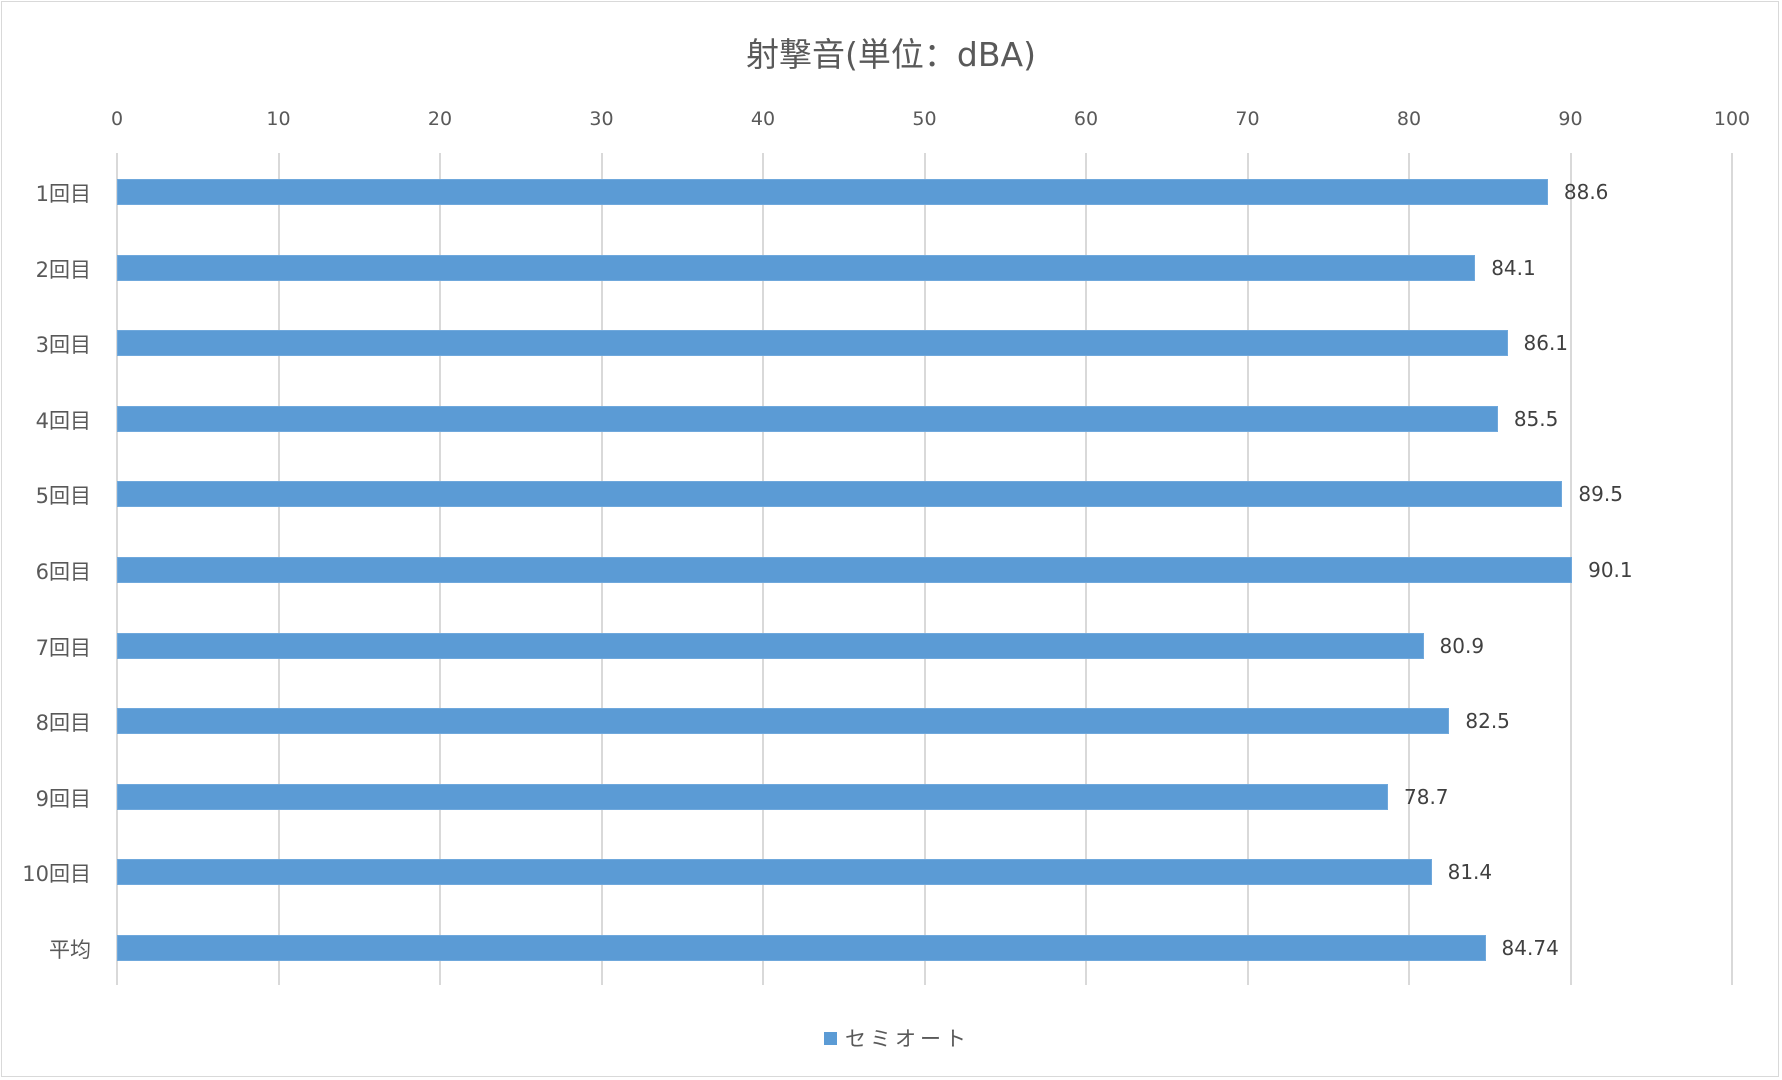  I want to click on category-label: 8回目, so click(63, 723).